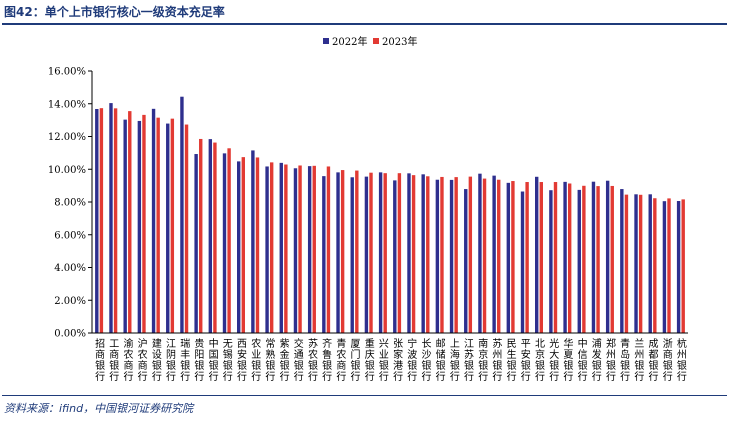  I want to click on x-tick-label: 紫金银行, so click(285, 360).